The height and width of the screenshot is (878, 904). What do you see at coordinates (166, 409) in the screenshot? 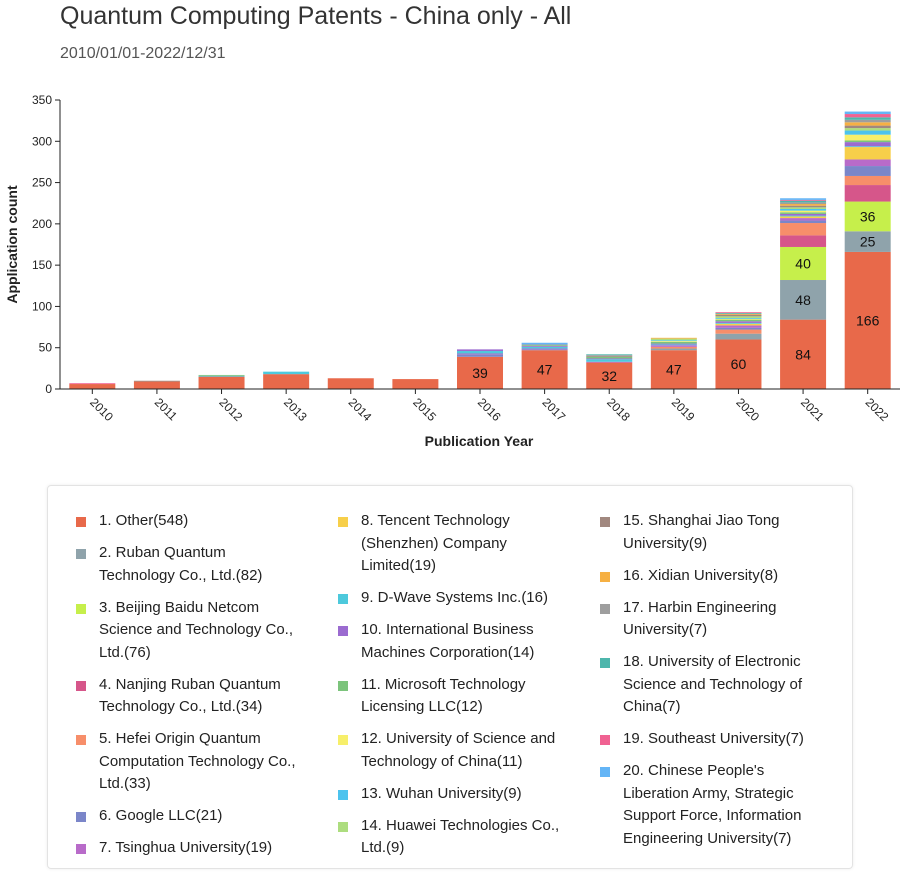
I see `x-tick-label: 2011` at bounding box center [166, 409].